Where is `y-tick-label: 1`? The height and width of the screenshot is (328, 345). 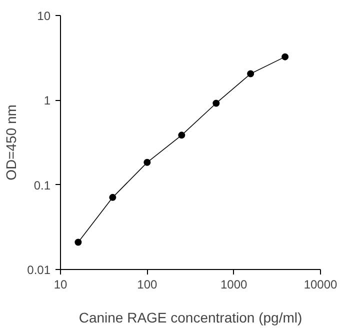 y-tick-label: 1 is located at coordinates (47, 101).